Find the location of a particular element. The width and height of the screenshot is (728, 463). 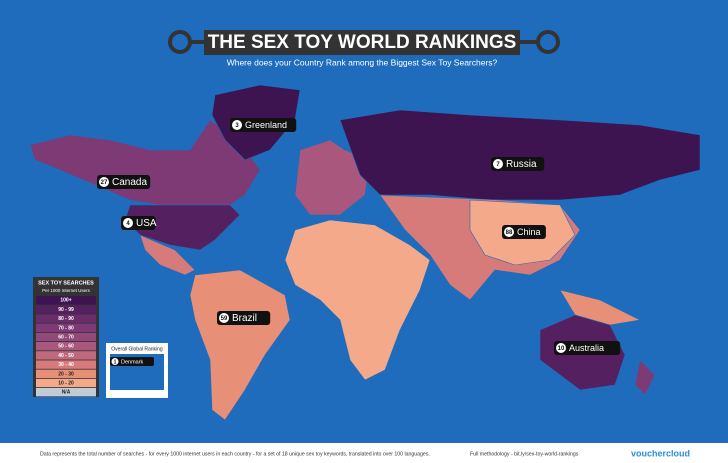

country-rank: 88 is located at coordinates (509, 233).